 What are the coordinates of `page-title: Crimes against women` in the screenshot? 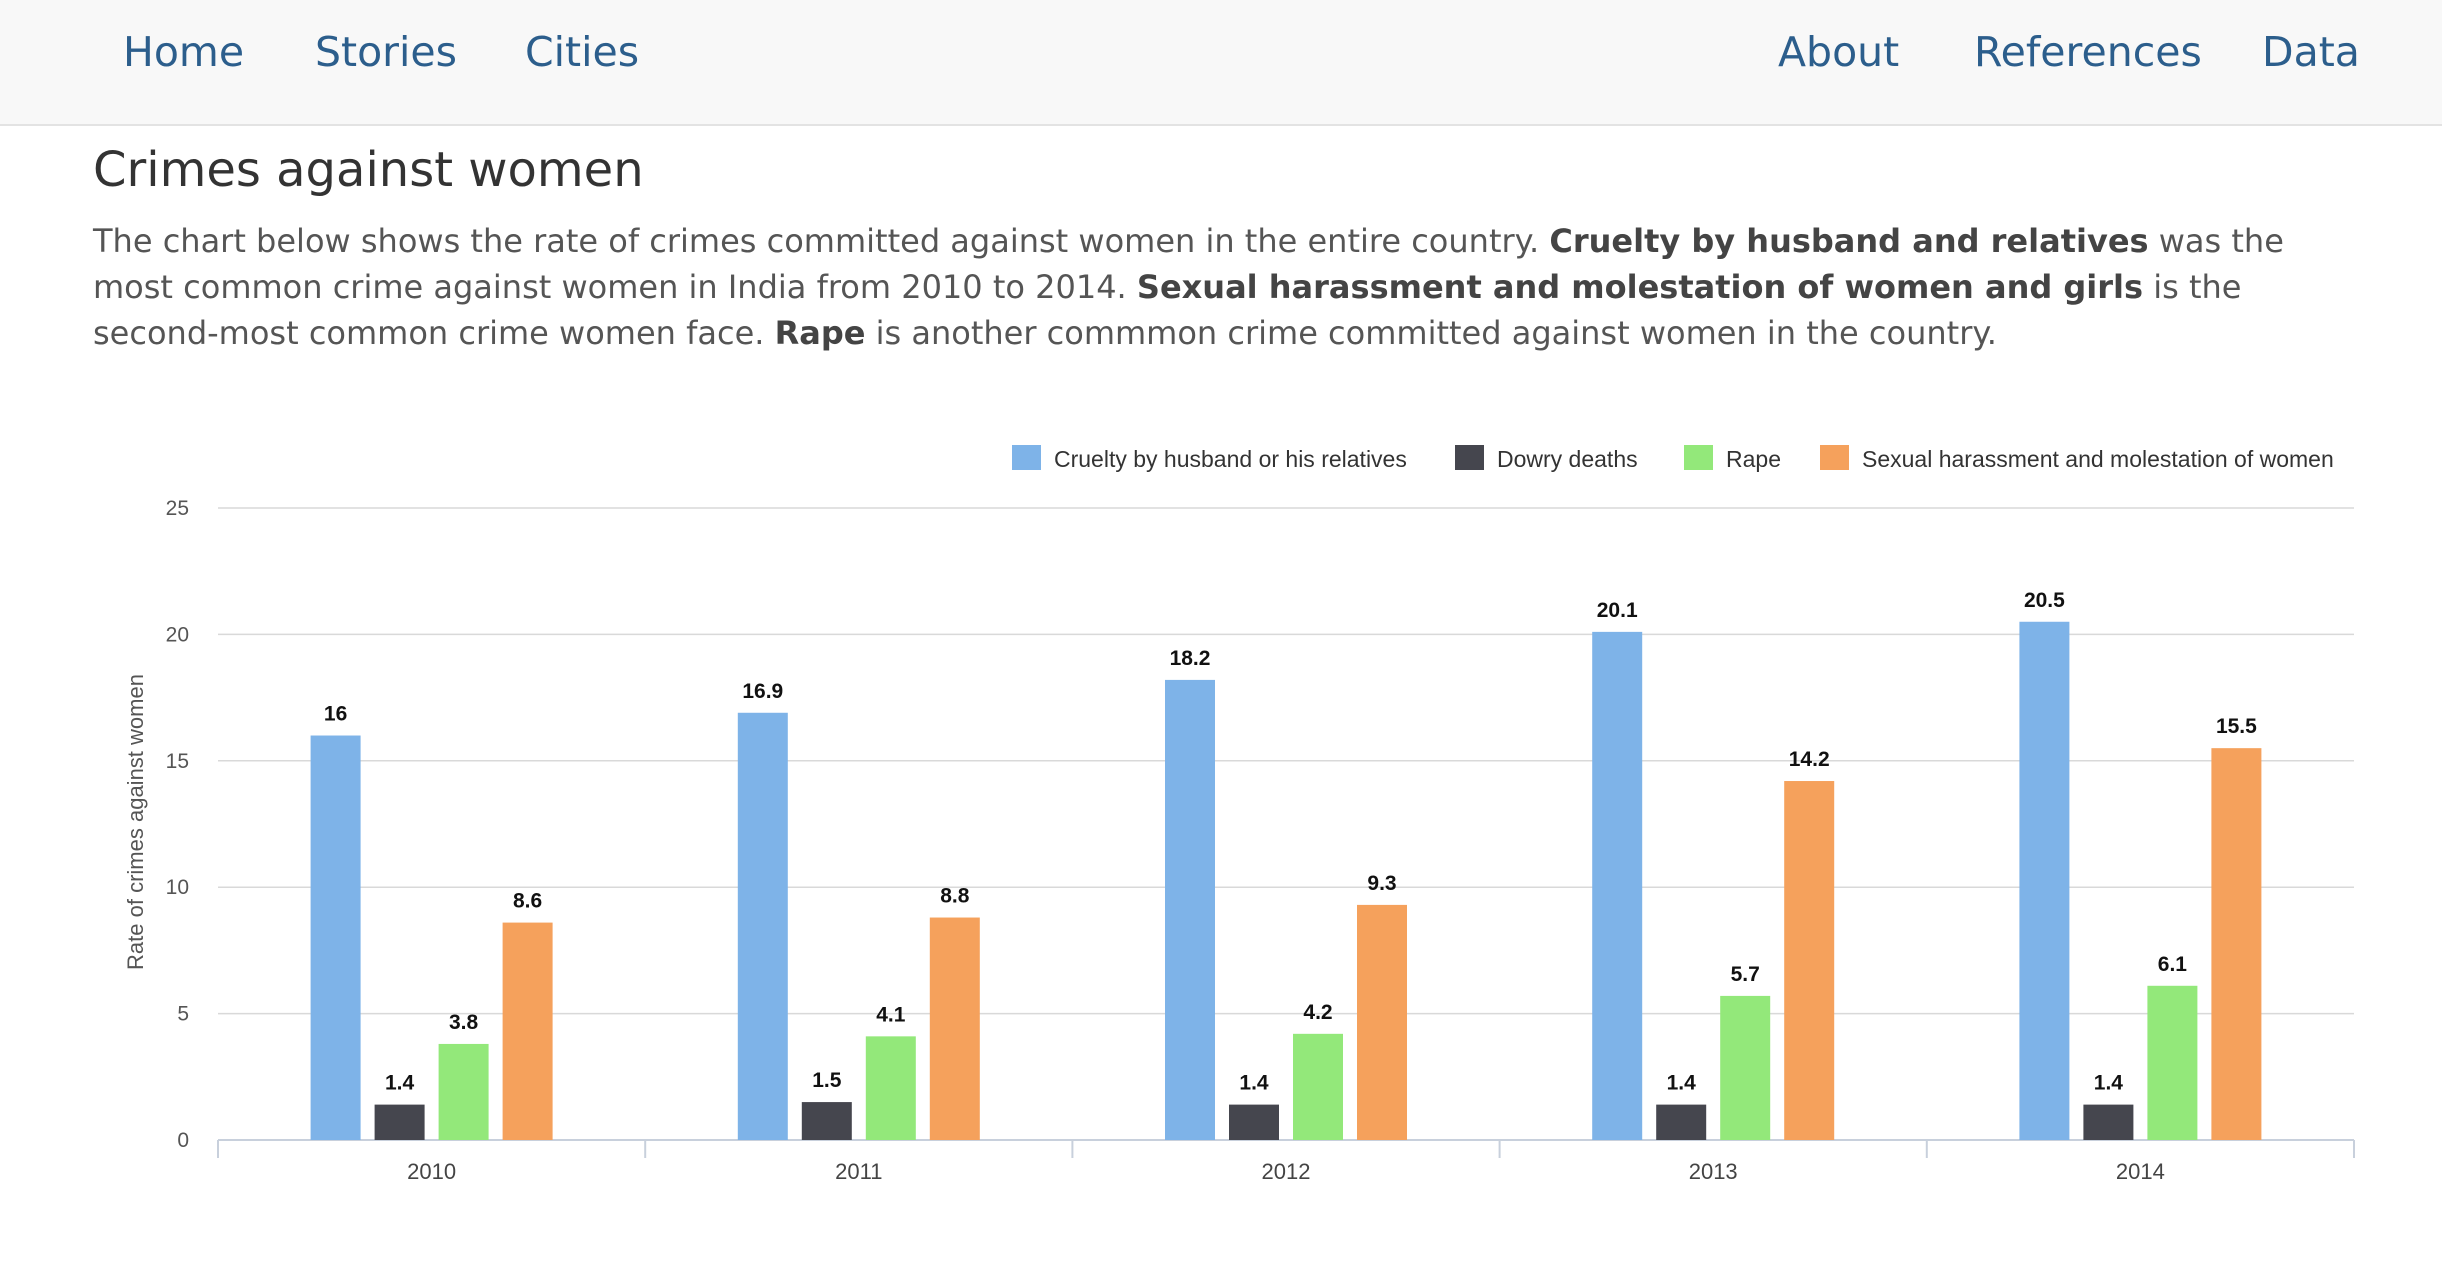 It's located at (368, 170).